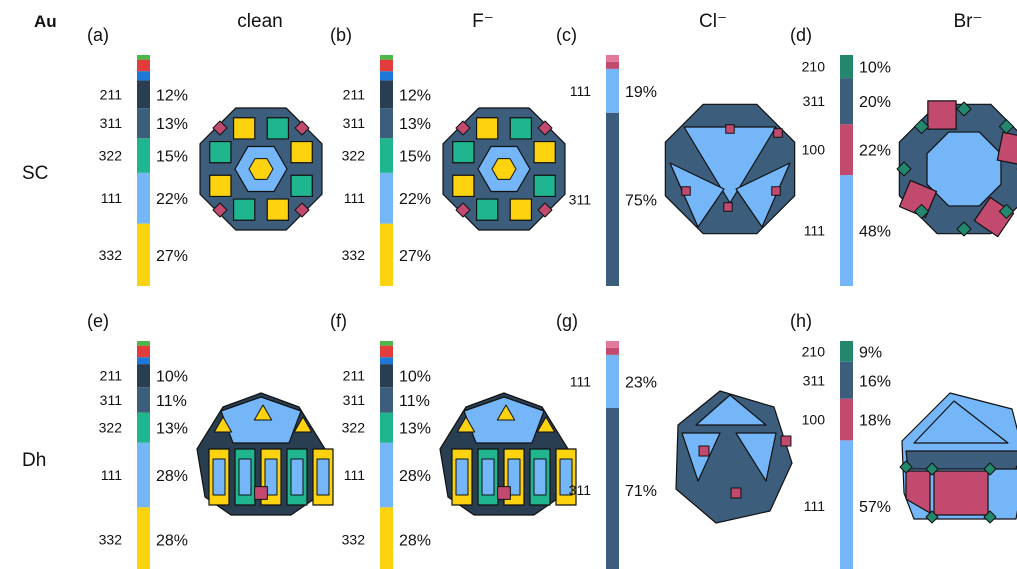  I want to click on percent-label: 18%, so click(875, 421).